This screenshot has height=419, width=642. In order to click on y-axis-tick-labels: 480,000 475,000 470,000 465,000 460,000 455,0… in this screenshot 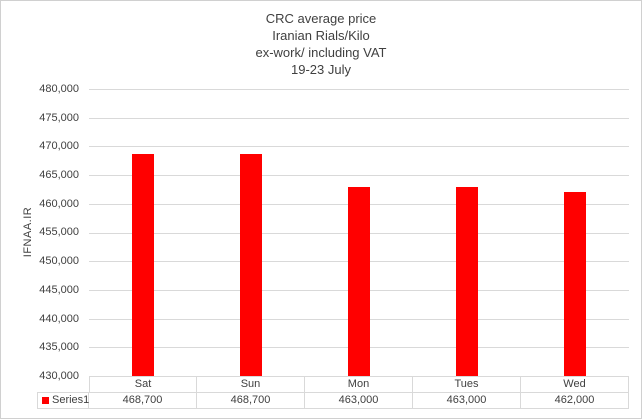, I will do `click(40, 232)`.